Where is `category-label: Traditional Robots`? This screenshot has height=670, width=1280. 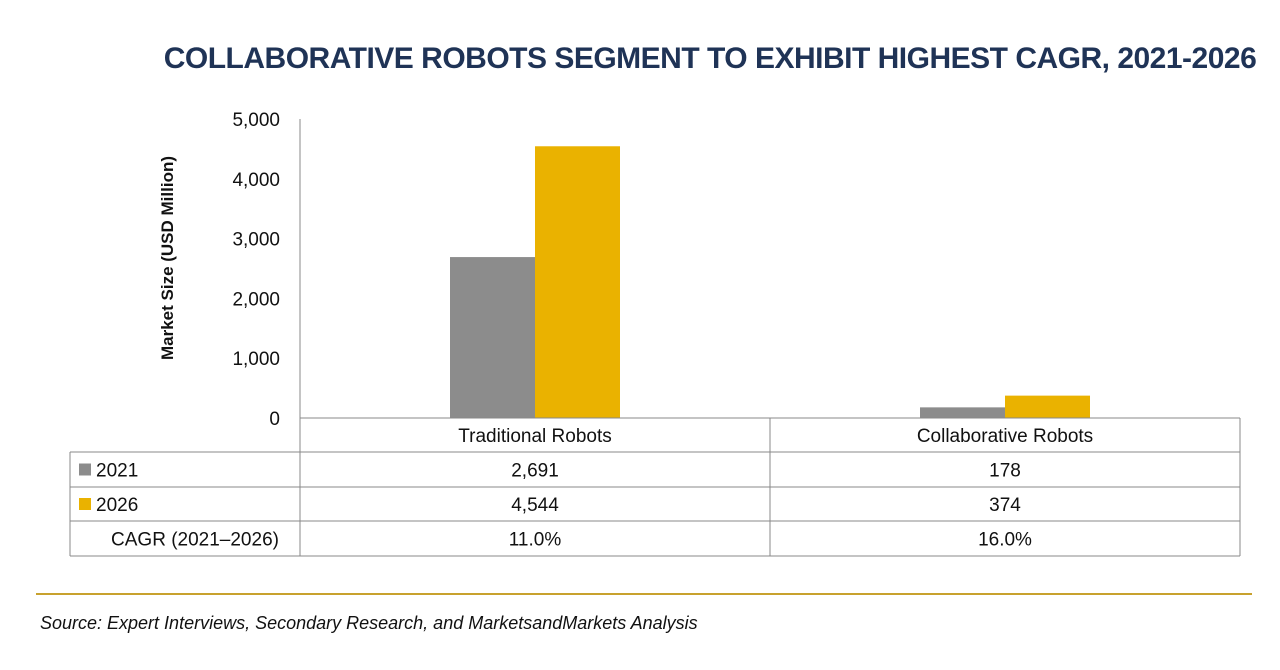 category-label: Traditional Robots is located at coordinates (534, 436).